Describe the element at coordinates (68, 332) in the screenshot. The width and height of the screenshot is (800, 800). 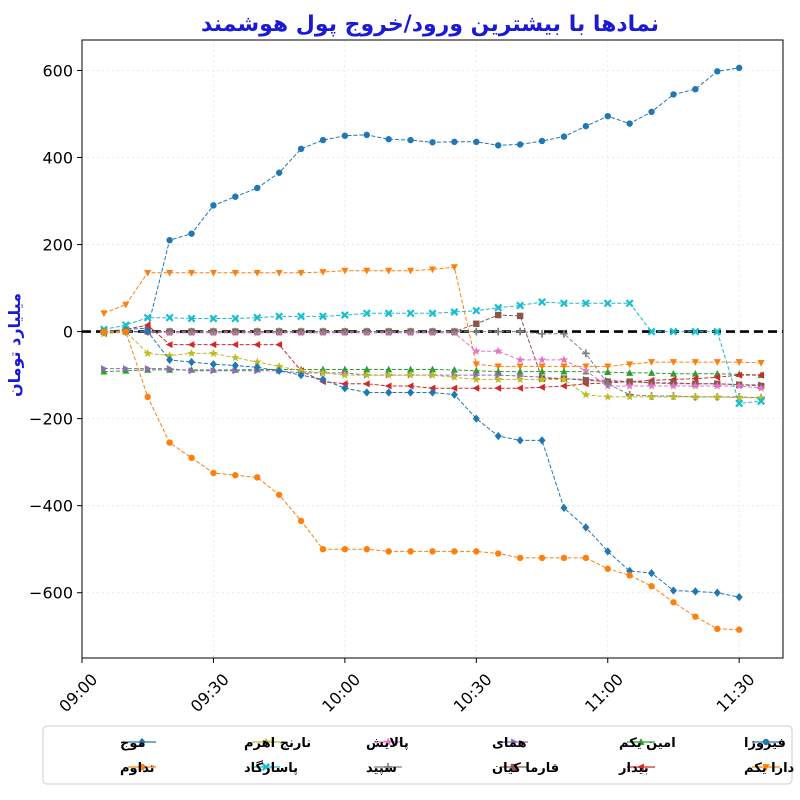
I see `y-tick-label: 0` at that location.